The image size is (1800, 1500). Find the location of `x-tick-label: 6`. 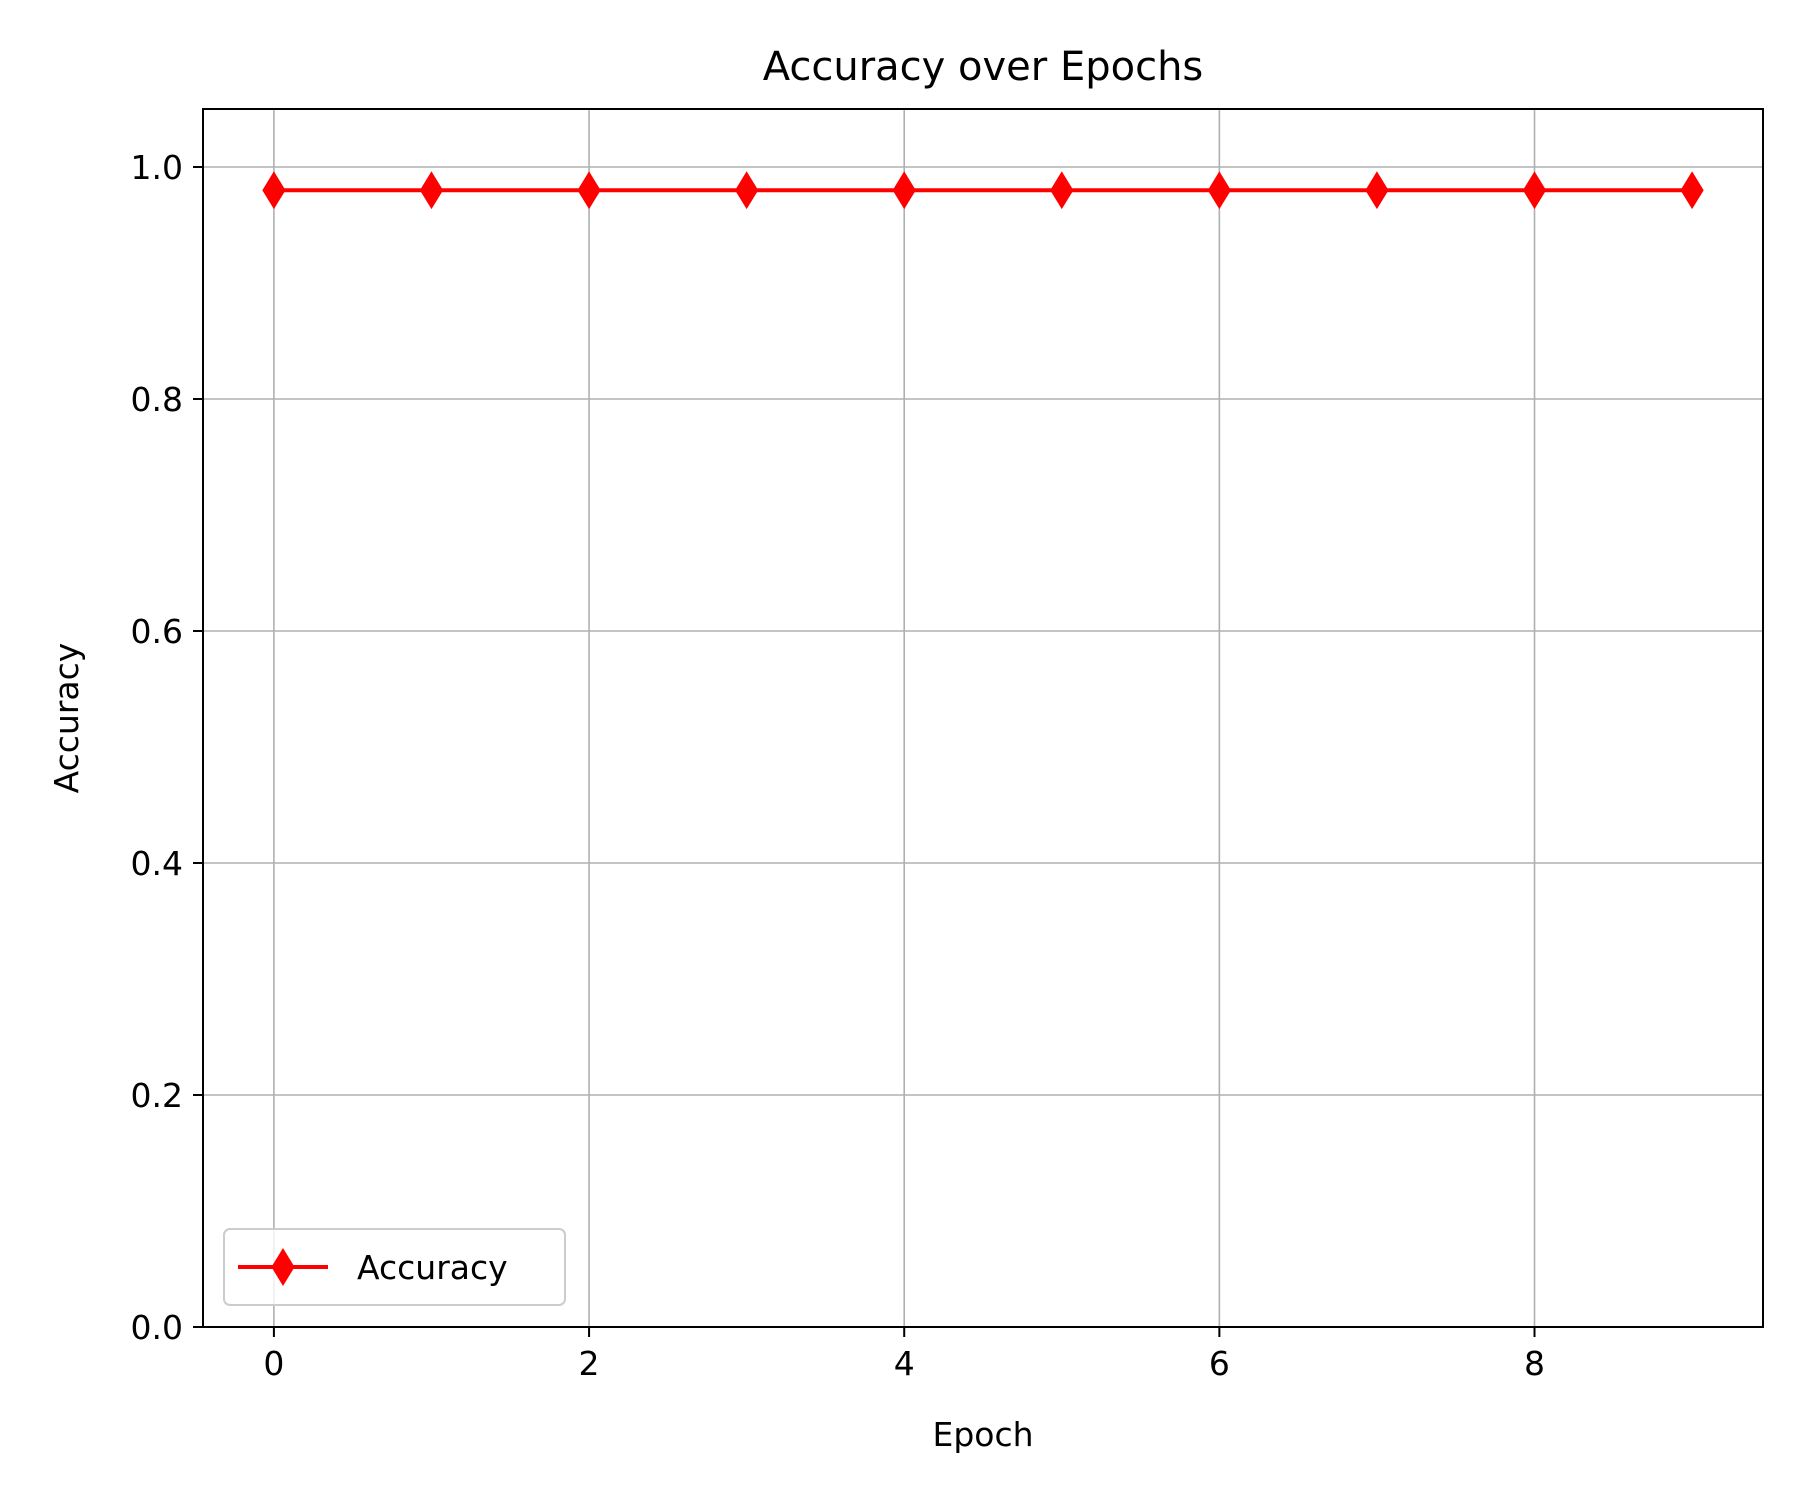

x-tick-label: 6 is located at coordinates (1219, 1363).